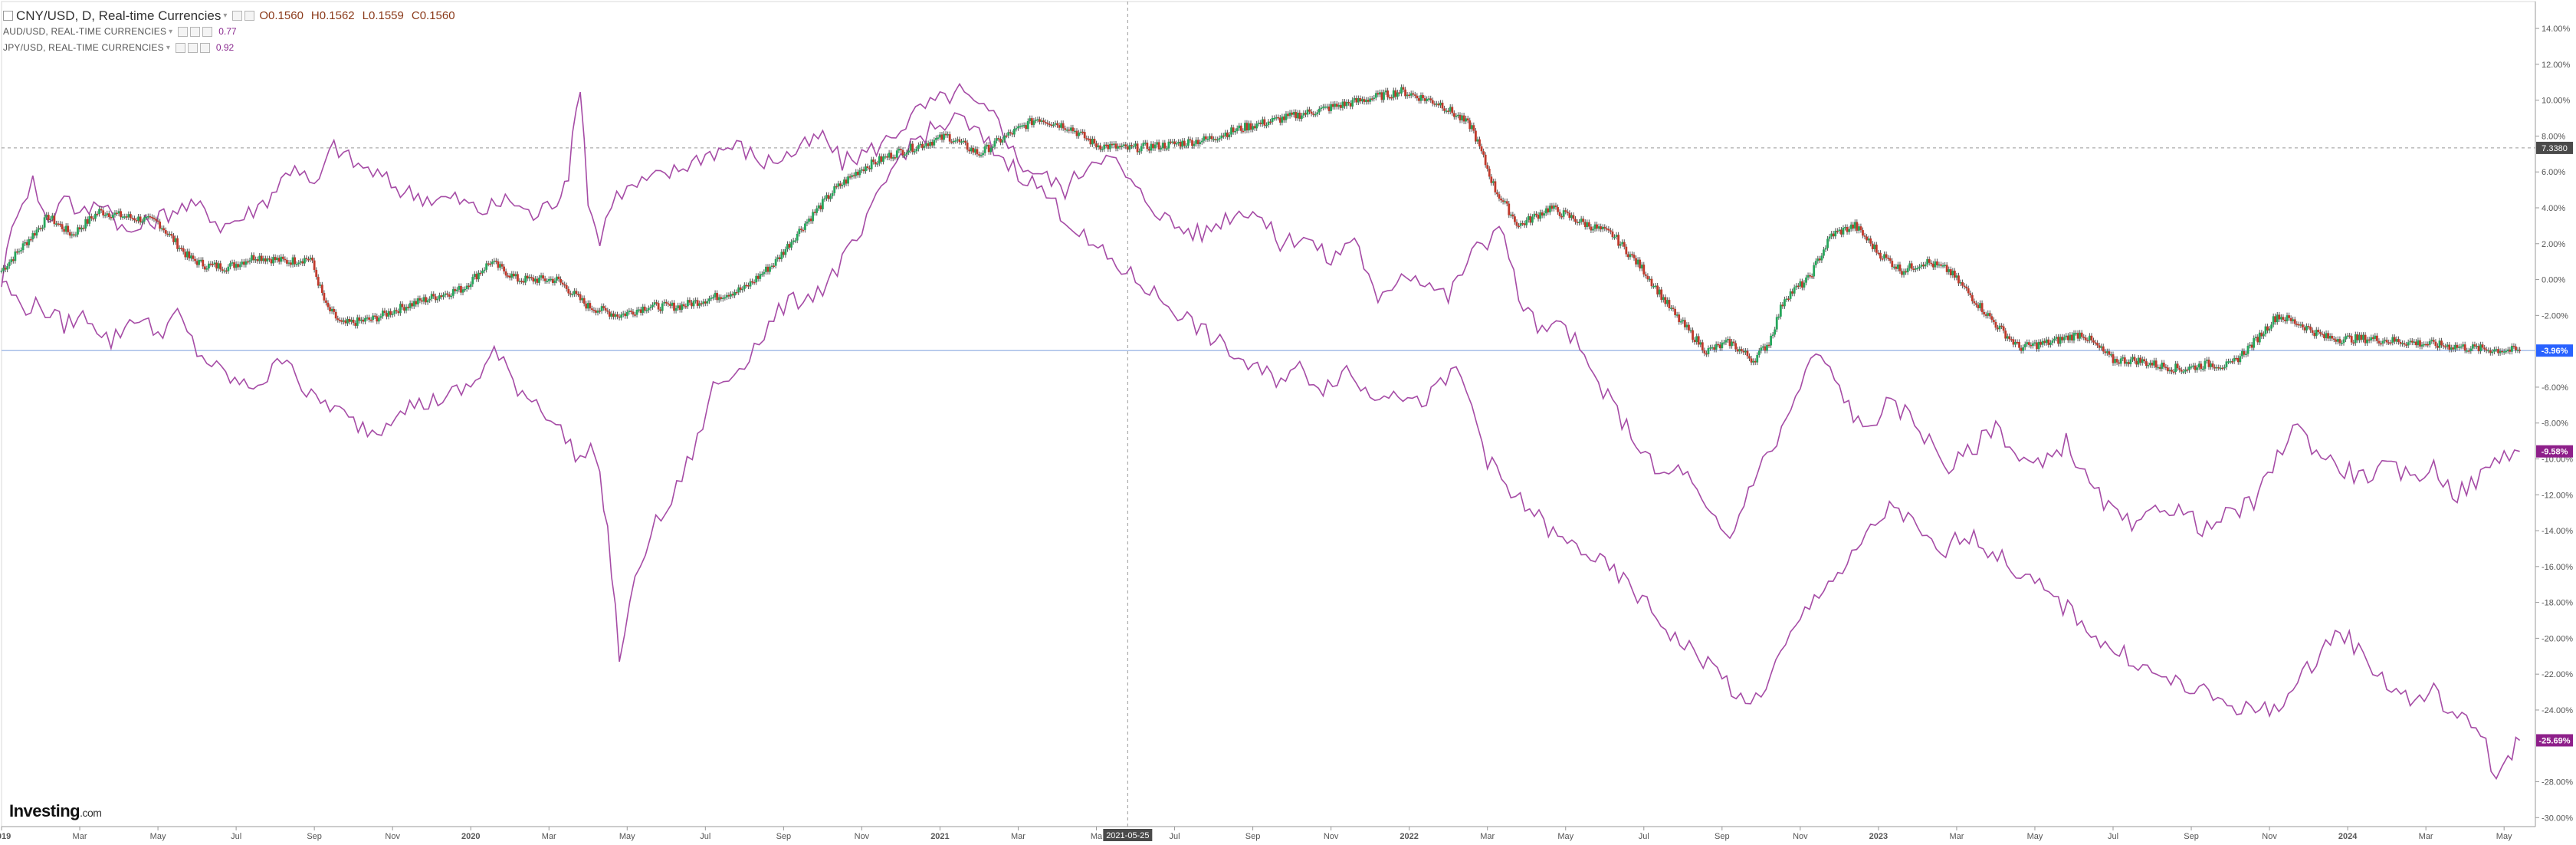 Image resolution: width=2576 pixels, height=845 pixels. What do you see at coordinates (2504, 836) in the screenshot?
I see `x-tick-label: May` at bounding box center [2504, 836].